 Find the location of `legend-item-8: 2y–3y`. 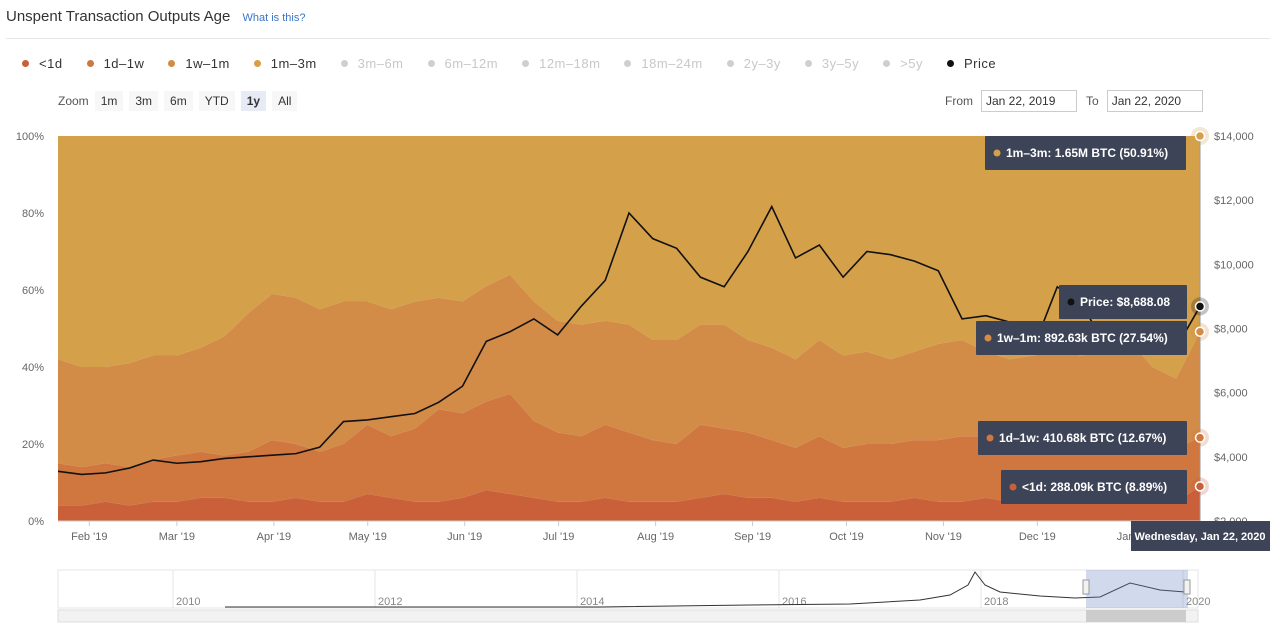

legend-item-8: 2y–3y is located at coordinates (753, 63).